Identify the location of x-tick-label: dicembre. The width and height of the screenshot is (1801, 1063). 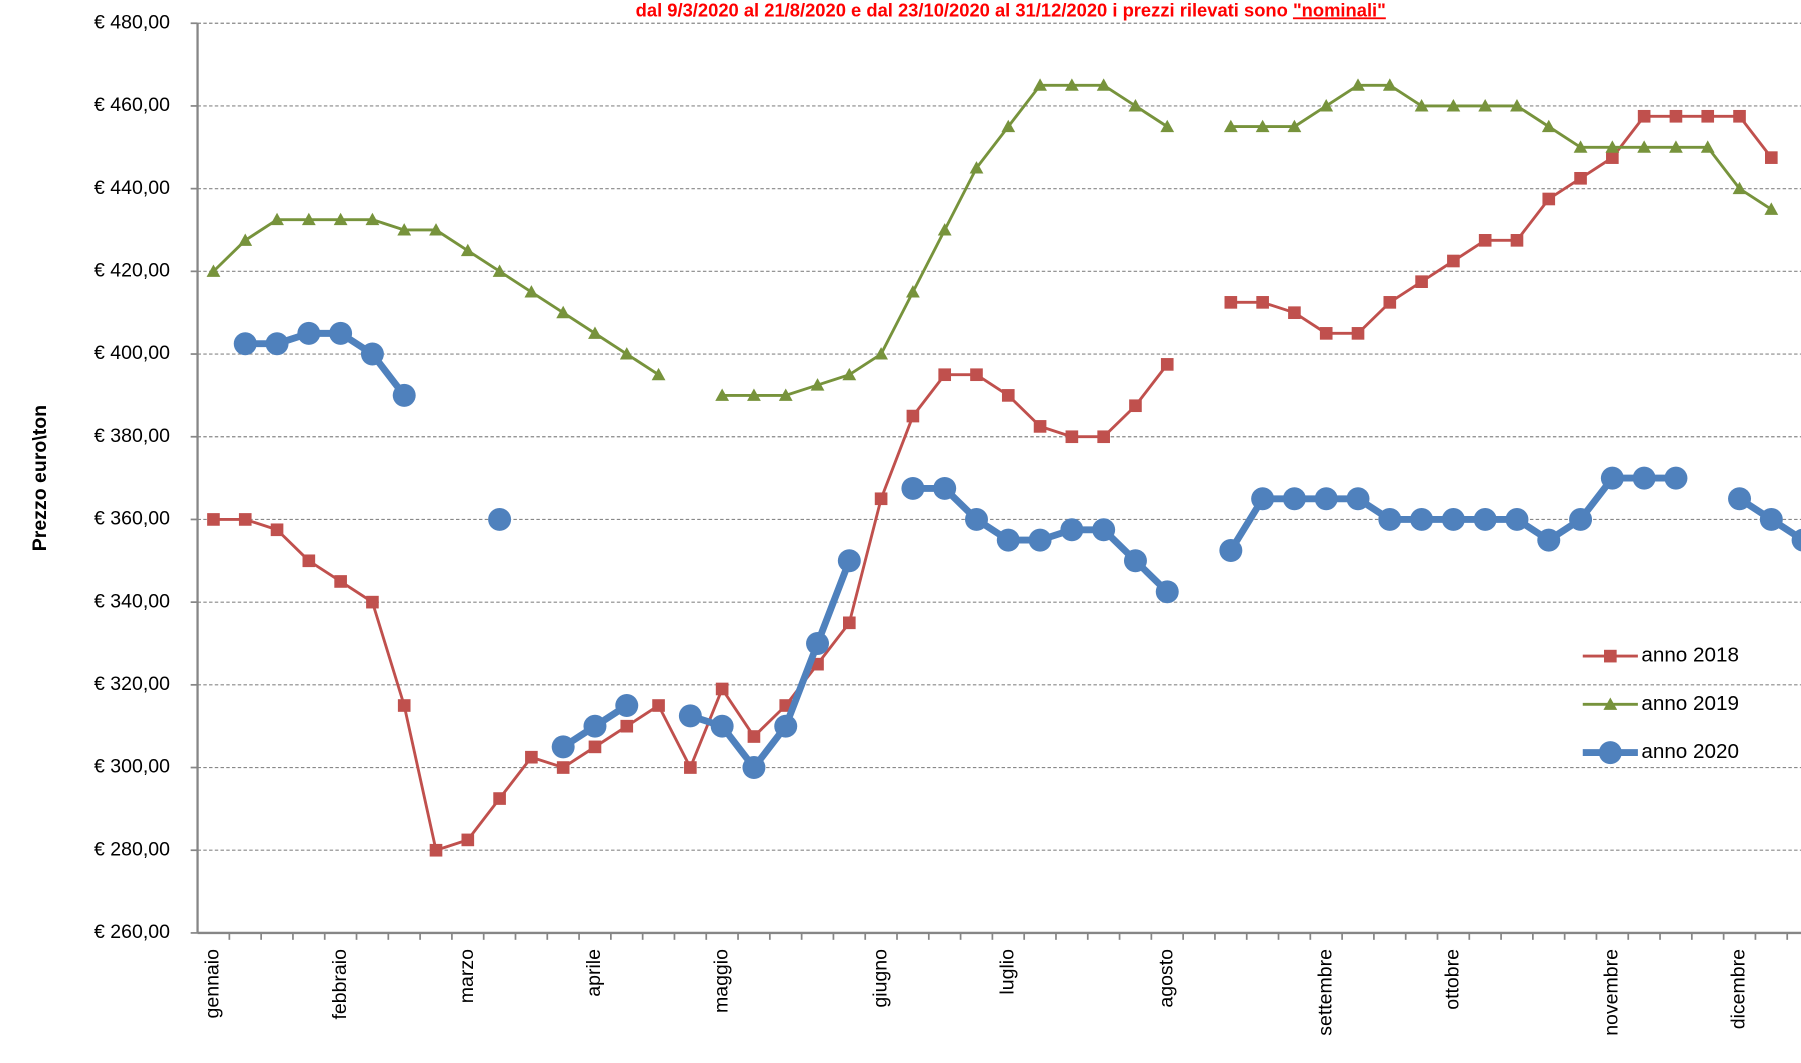
(1739, 989).